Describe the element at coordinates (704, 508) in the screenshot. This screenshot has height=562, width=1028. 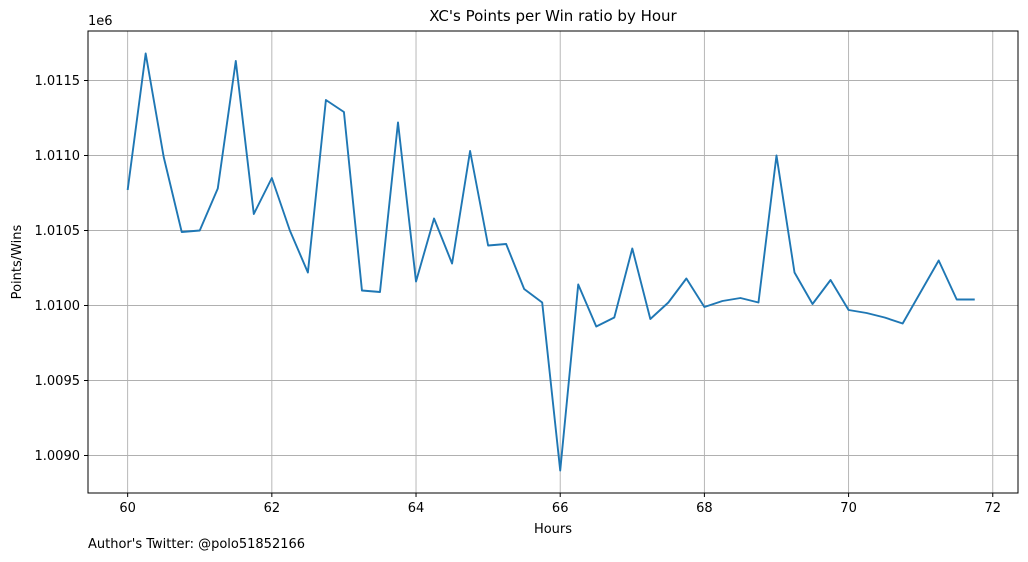
I see `x-tick-label: 68` at that location.